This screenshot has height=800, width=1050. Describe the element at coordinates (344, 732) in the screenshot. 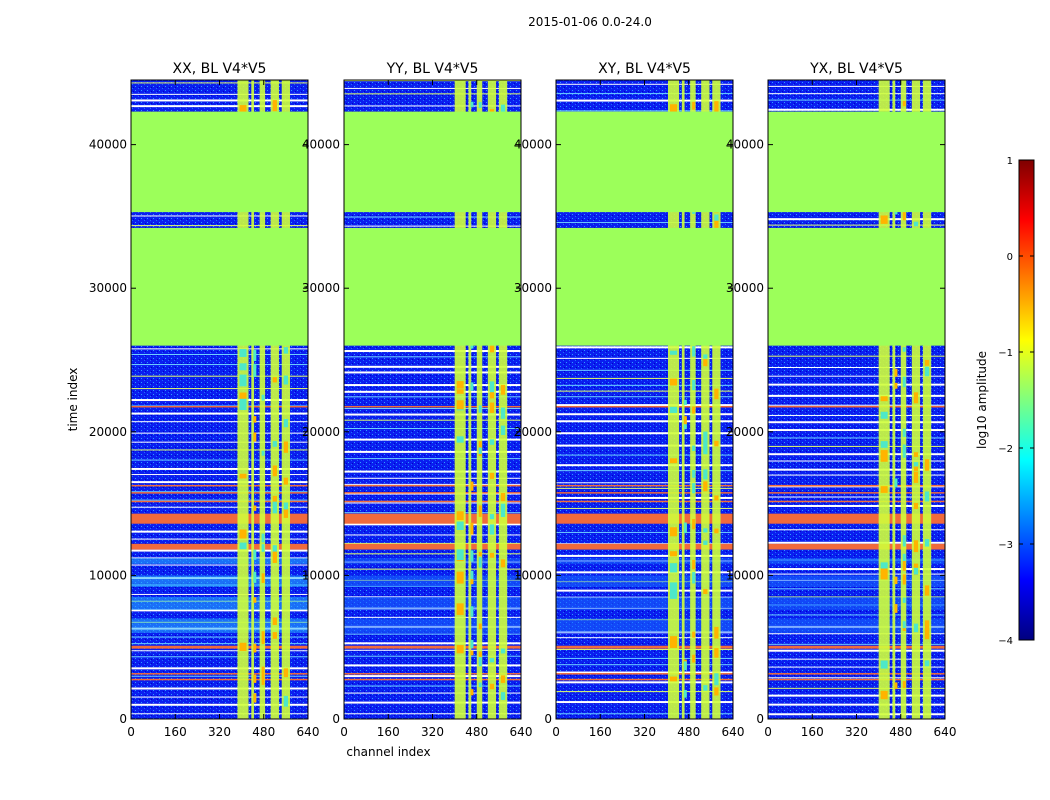

I see `x-tick-label: 0` at that location.